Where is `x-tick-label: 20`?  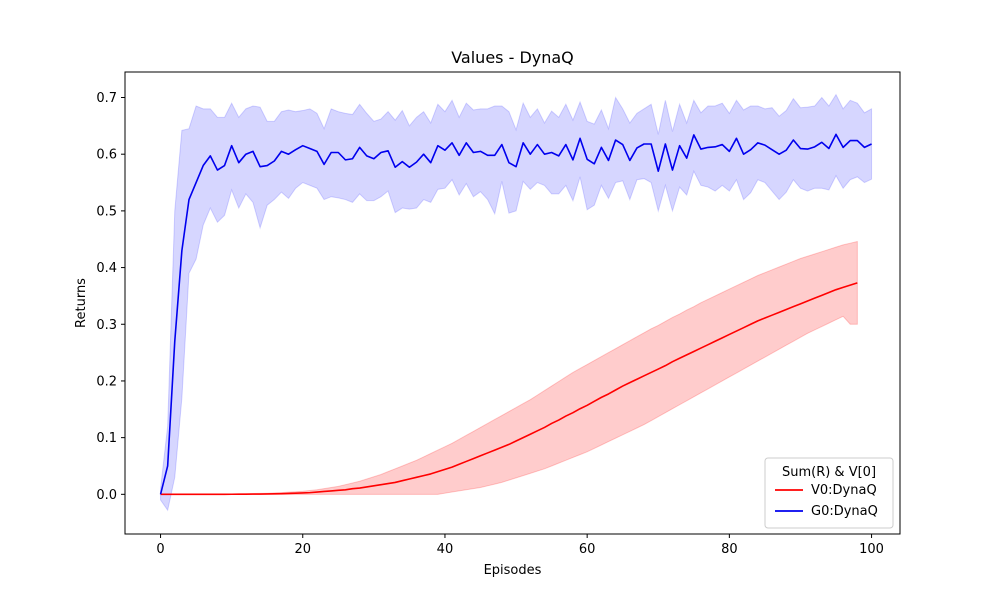 x-tick-label: 20 is located at coordinates (302, 549).